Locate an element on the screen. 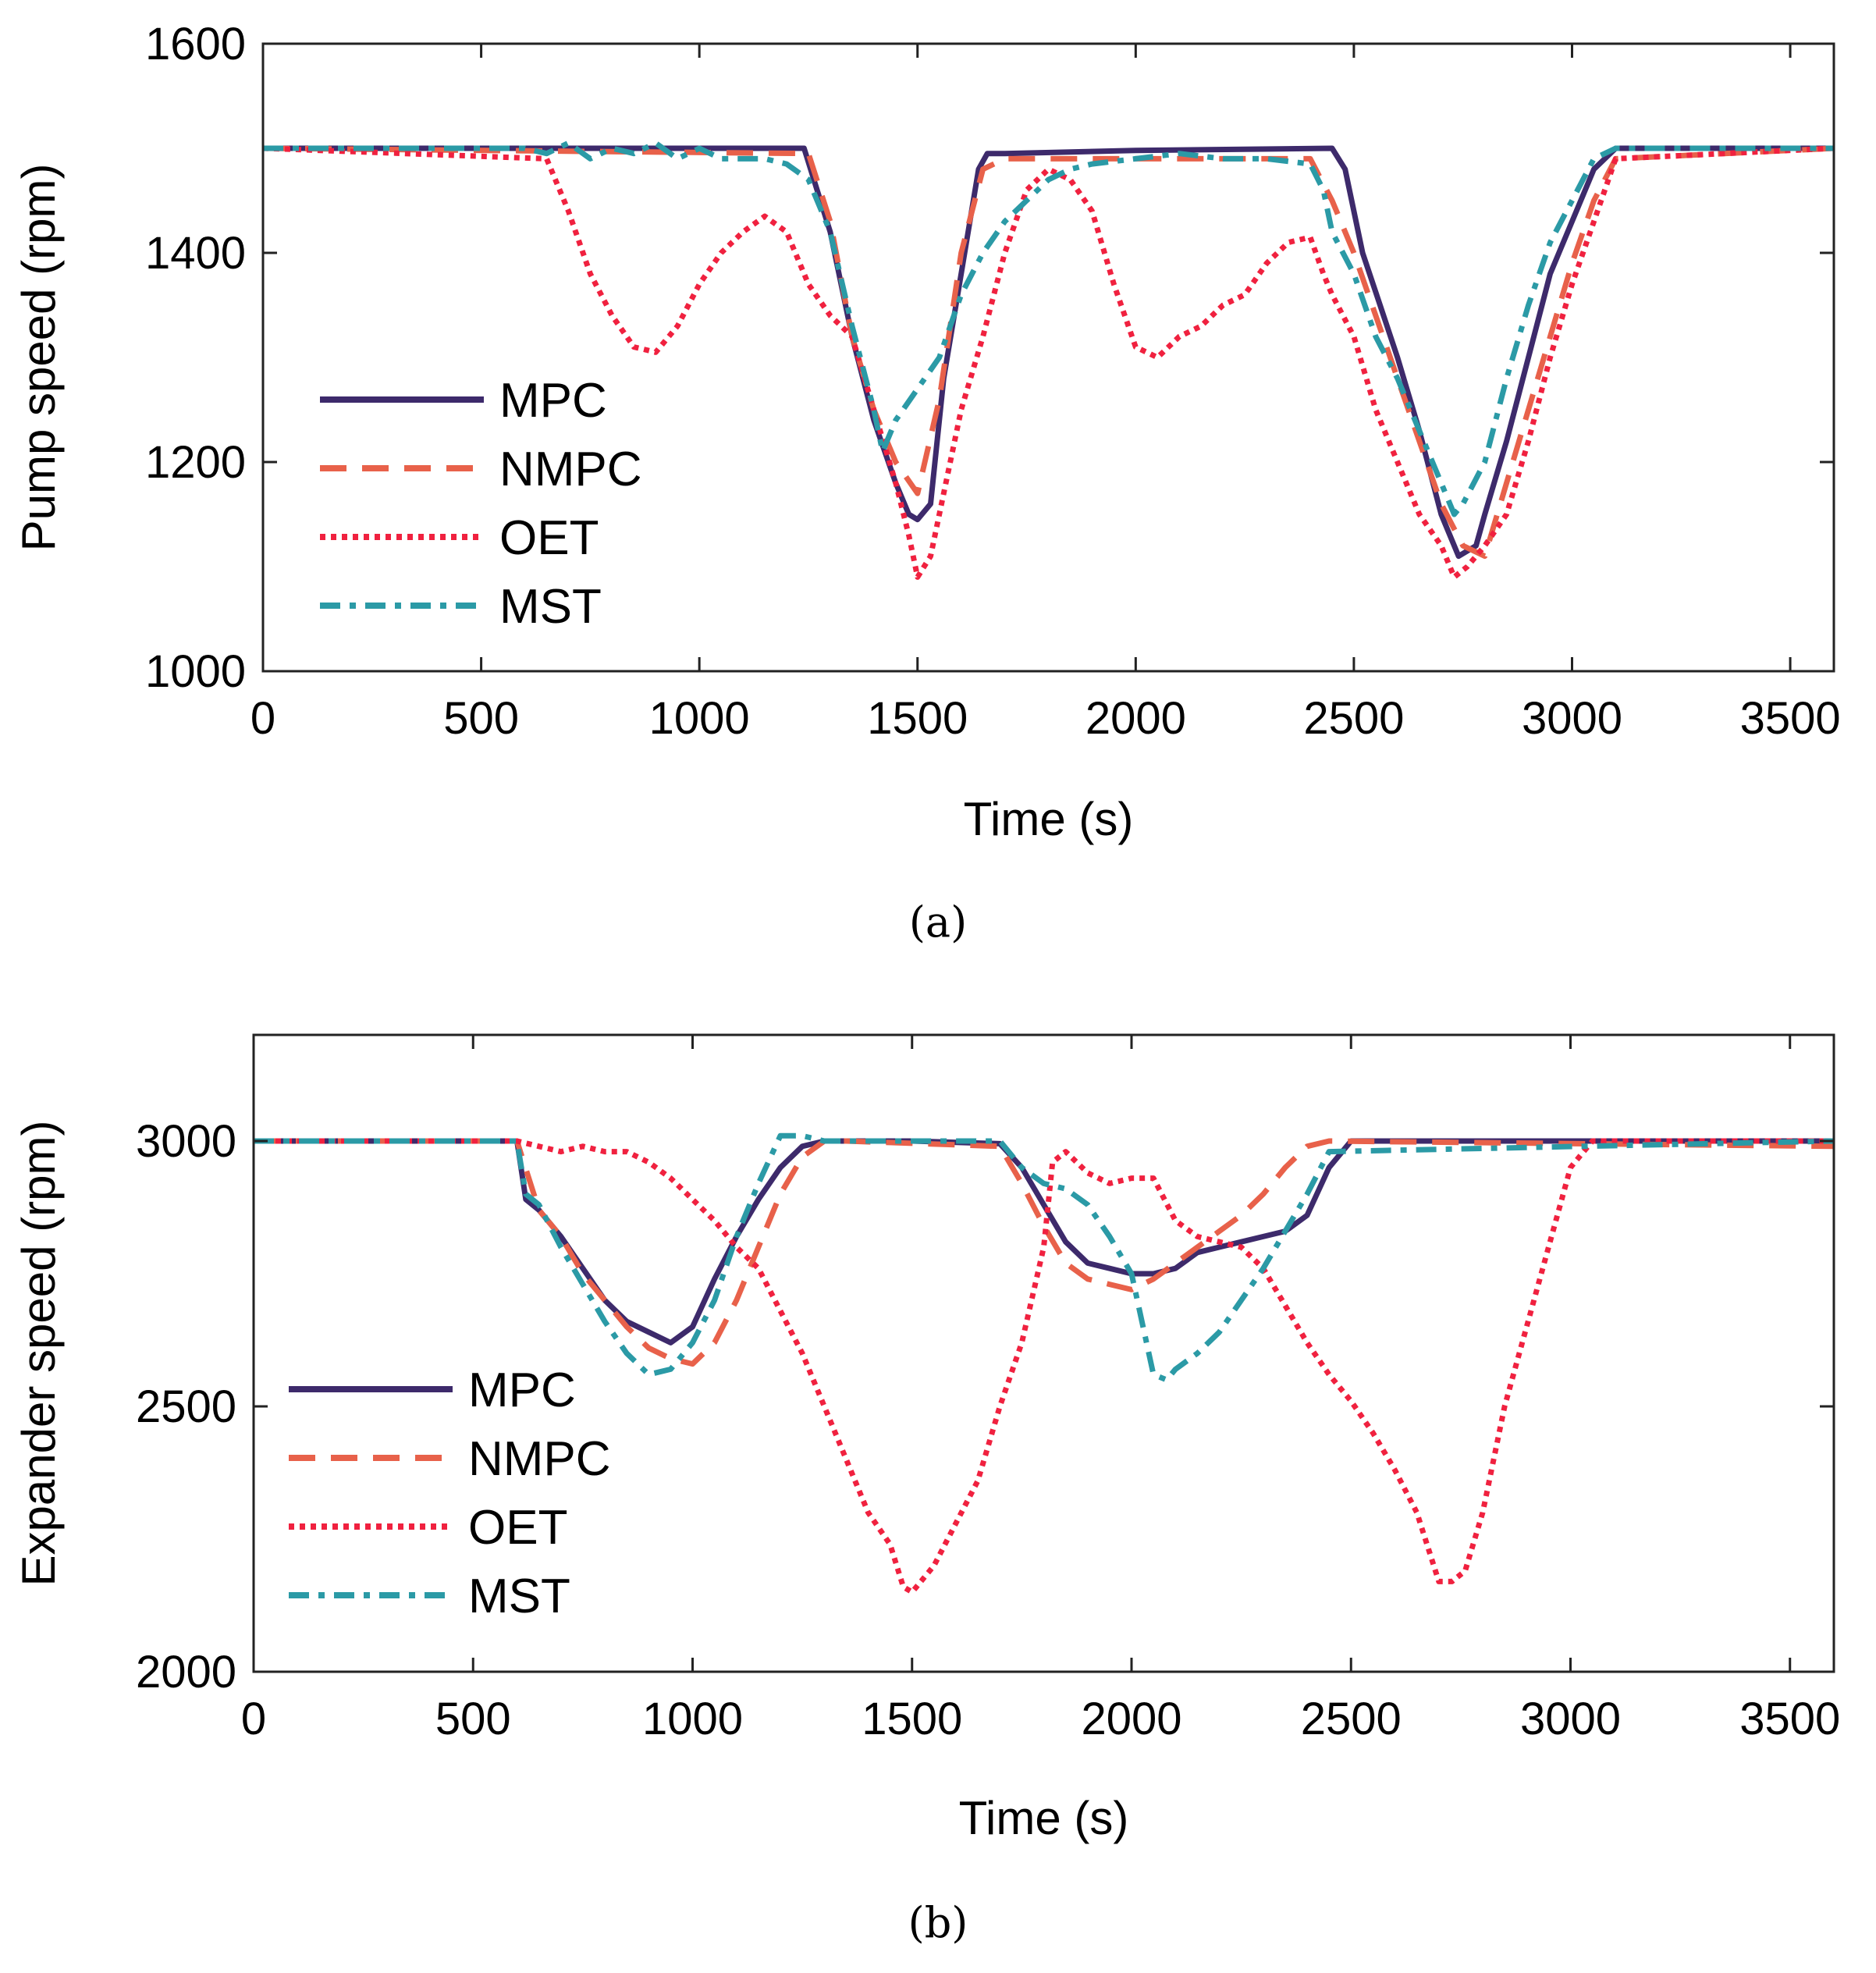 The image size is (1876, 1973). y-axis-label: Pump speed (rpm) is located at coordinates (38, 358).